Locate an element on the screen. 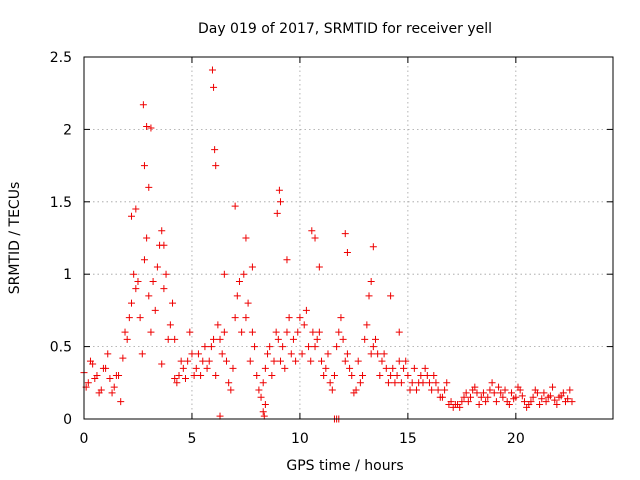  x-tick-label: 5 is located at coordinates (191, 439).